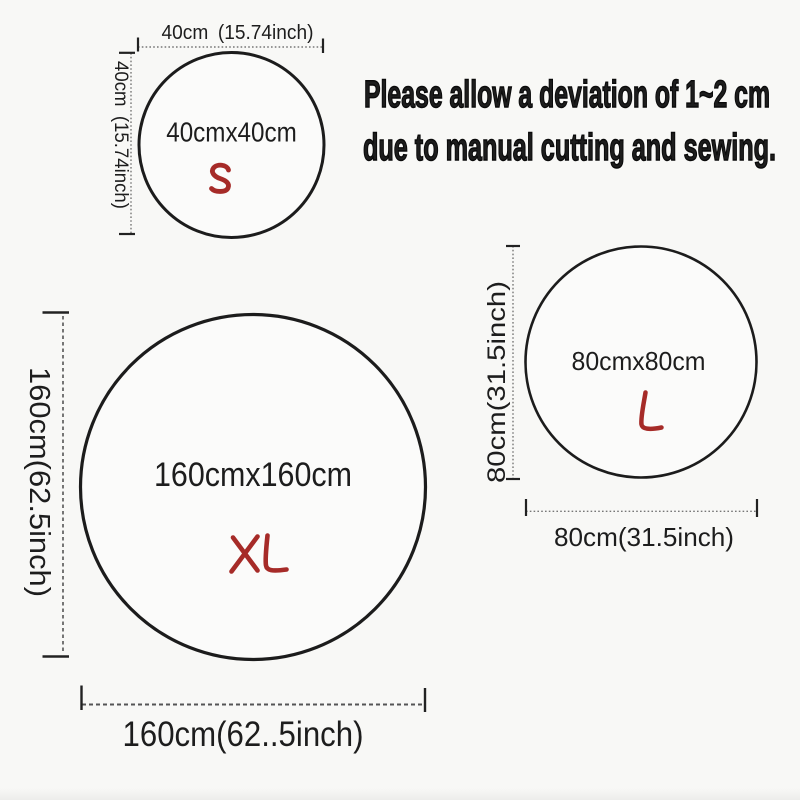 This screenshot has width=800, height=800. What do you see at coordinates (253, 475) in the screenshot?
I see `svg-text: 160cmx160cm` at bounding box center [253, 475].